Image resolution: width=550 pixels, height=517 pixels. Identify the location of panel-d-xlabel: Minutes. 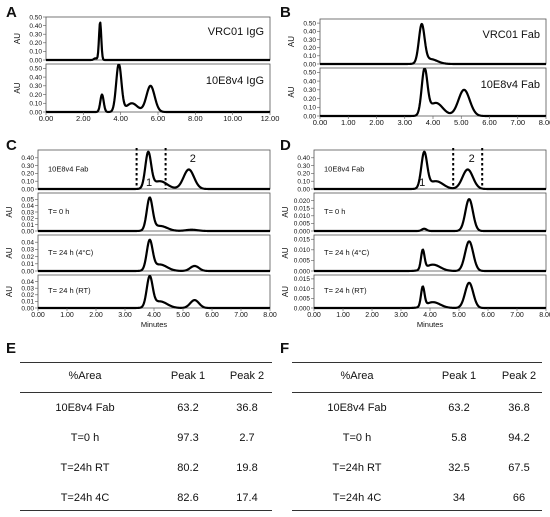
(430, 324).